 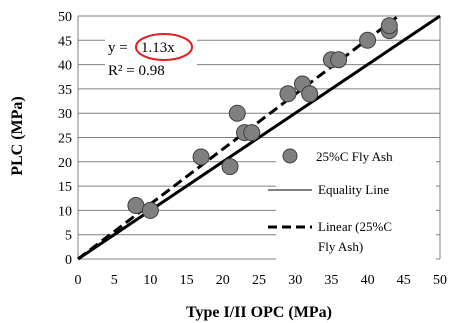 What do you see at coordinates (65, 211) in the screenshot?
I see `y-tick-10: 10` at bounding box center [65, 211].